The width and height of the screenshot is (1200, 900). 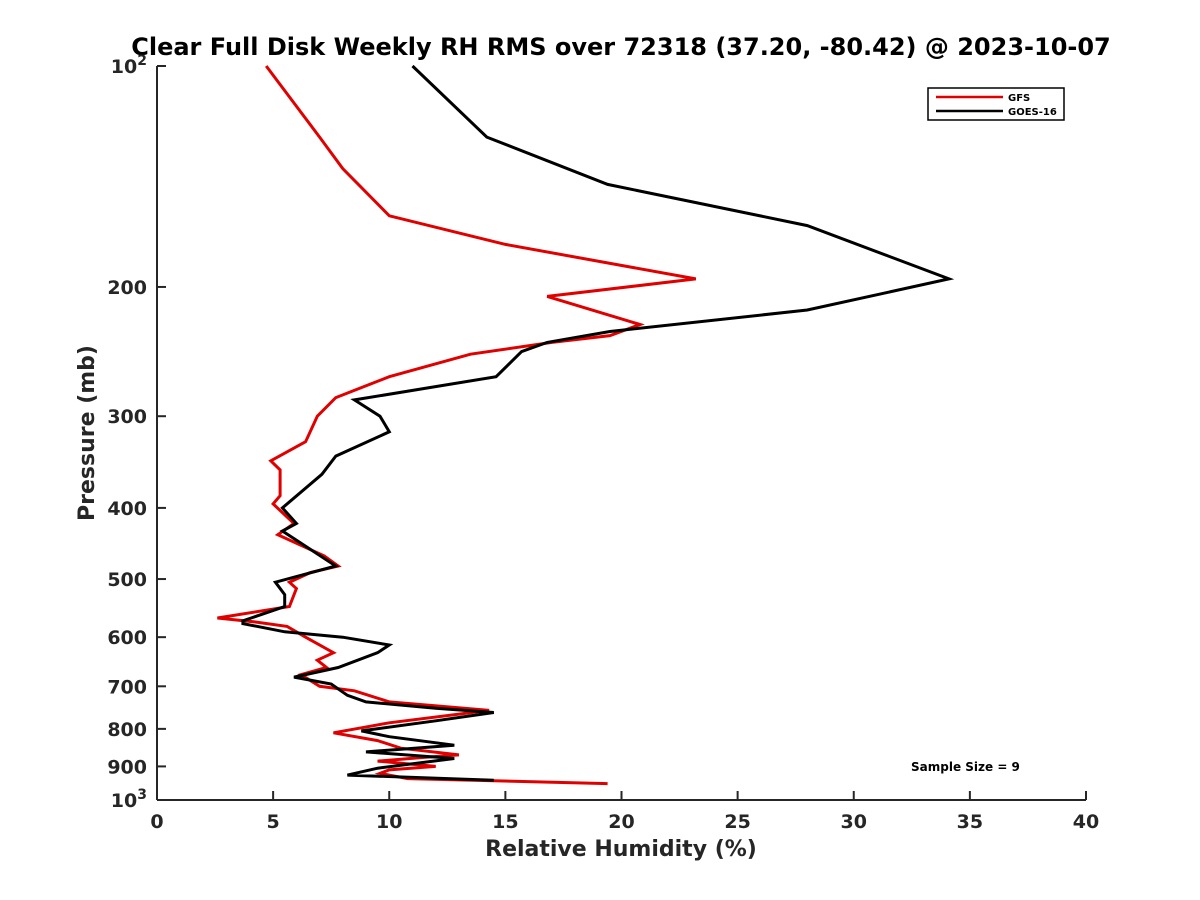 What do you see at coordinates (854, 822) in the screenshot?
I see `x-tick-label: 30` at bounding box center [854, 822].